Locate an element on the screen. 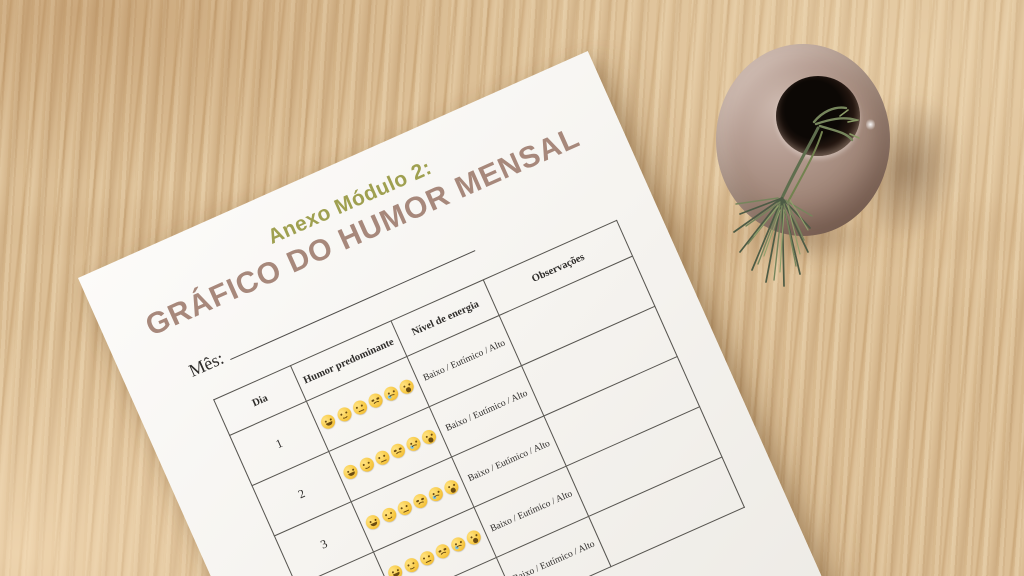 This screenshot has height=576, width=1024. month-label: Mês: is located at coordinates (206, 364).